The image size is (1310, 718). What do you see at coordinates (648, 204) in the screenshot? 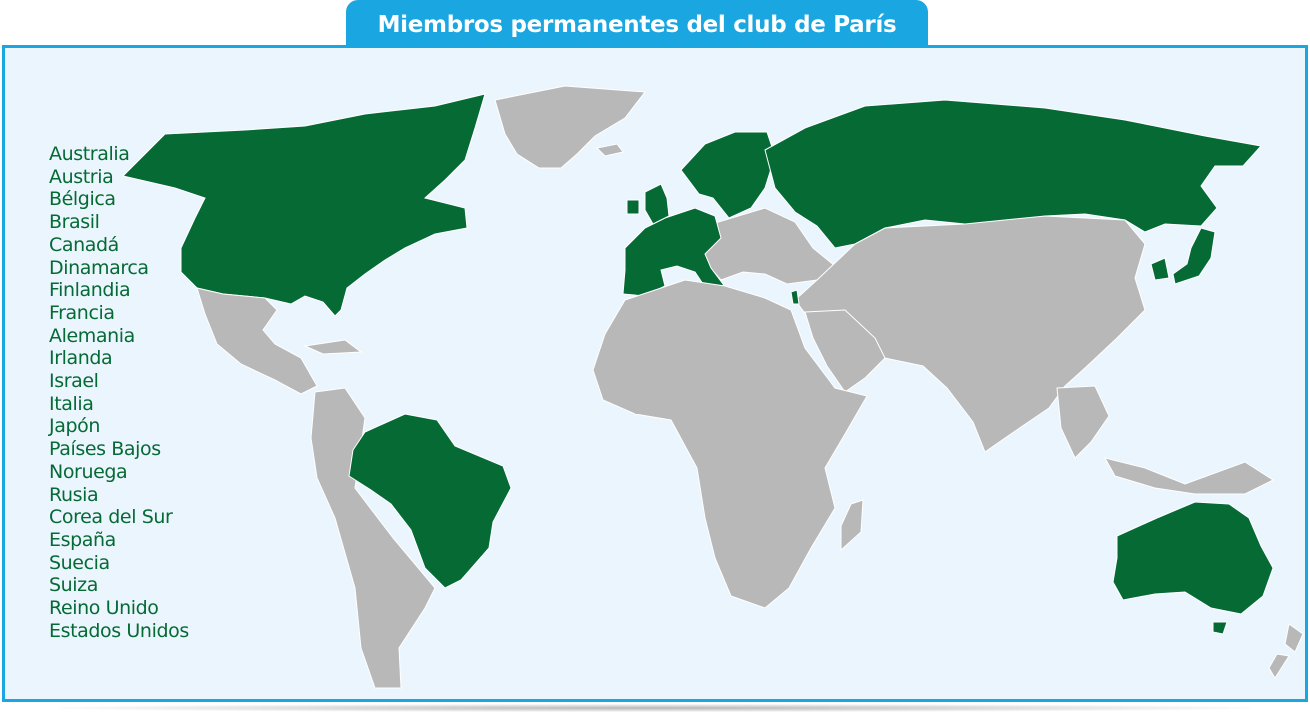
I see `uk-ireland-member-shape` at bounding box center [648, 204].